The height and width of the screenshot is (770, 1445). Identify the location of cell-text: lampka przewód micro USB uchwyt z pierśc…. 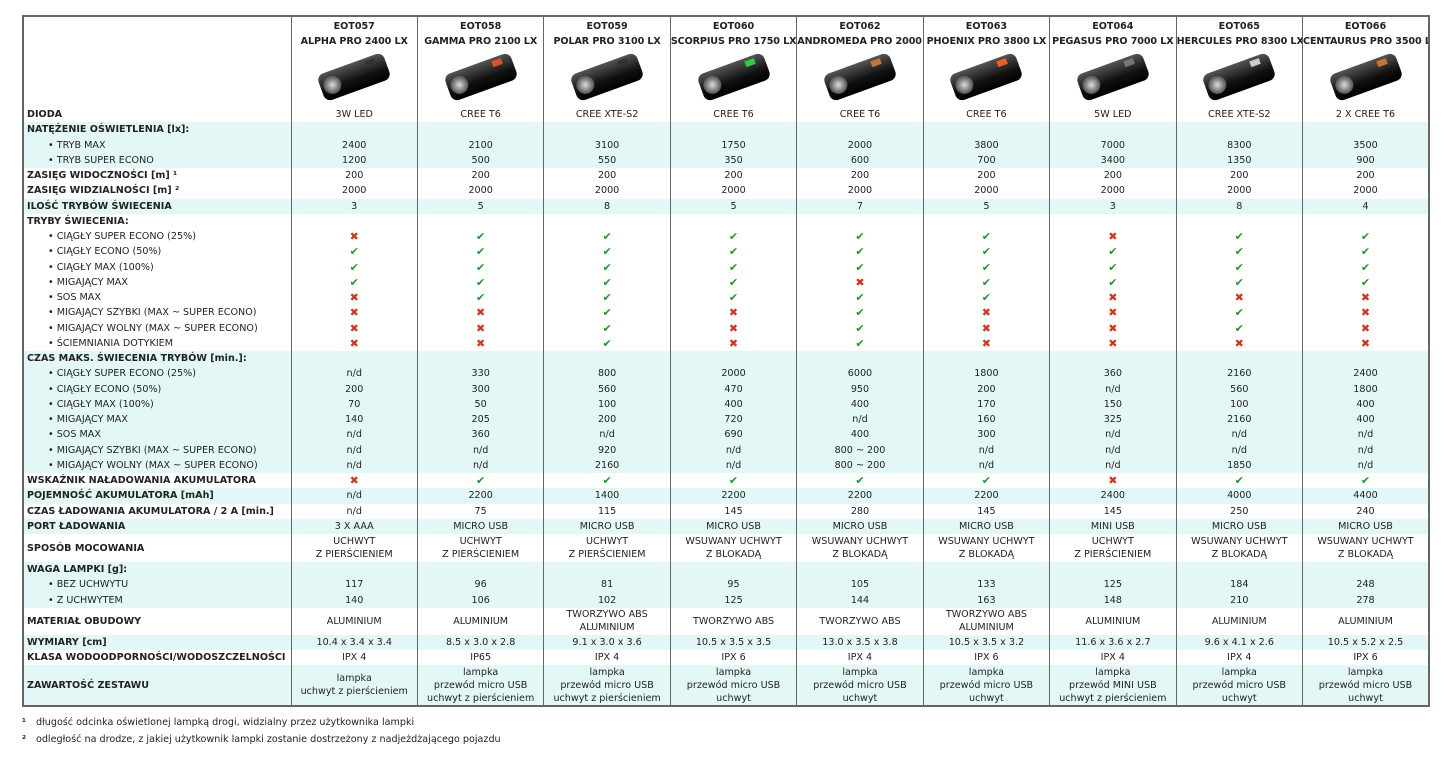
(481, 685).